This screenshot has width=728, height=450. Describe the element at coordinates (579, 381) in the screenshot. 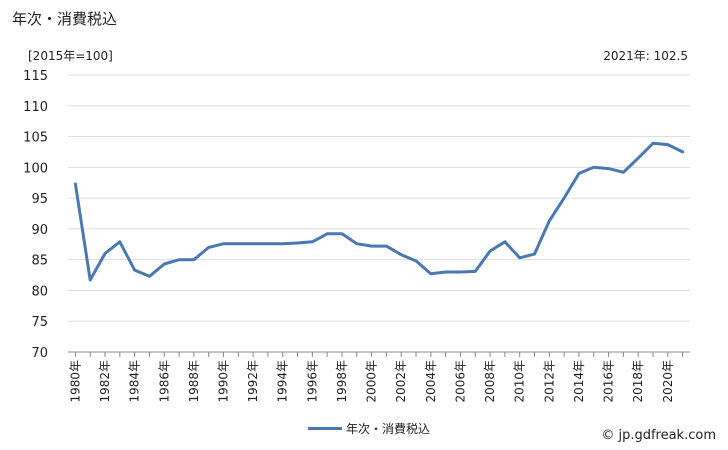

I see `x-tick-label: 2014年` at that location.